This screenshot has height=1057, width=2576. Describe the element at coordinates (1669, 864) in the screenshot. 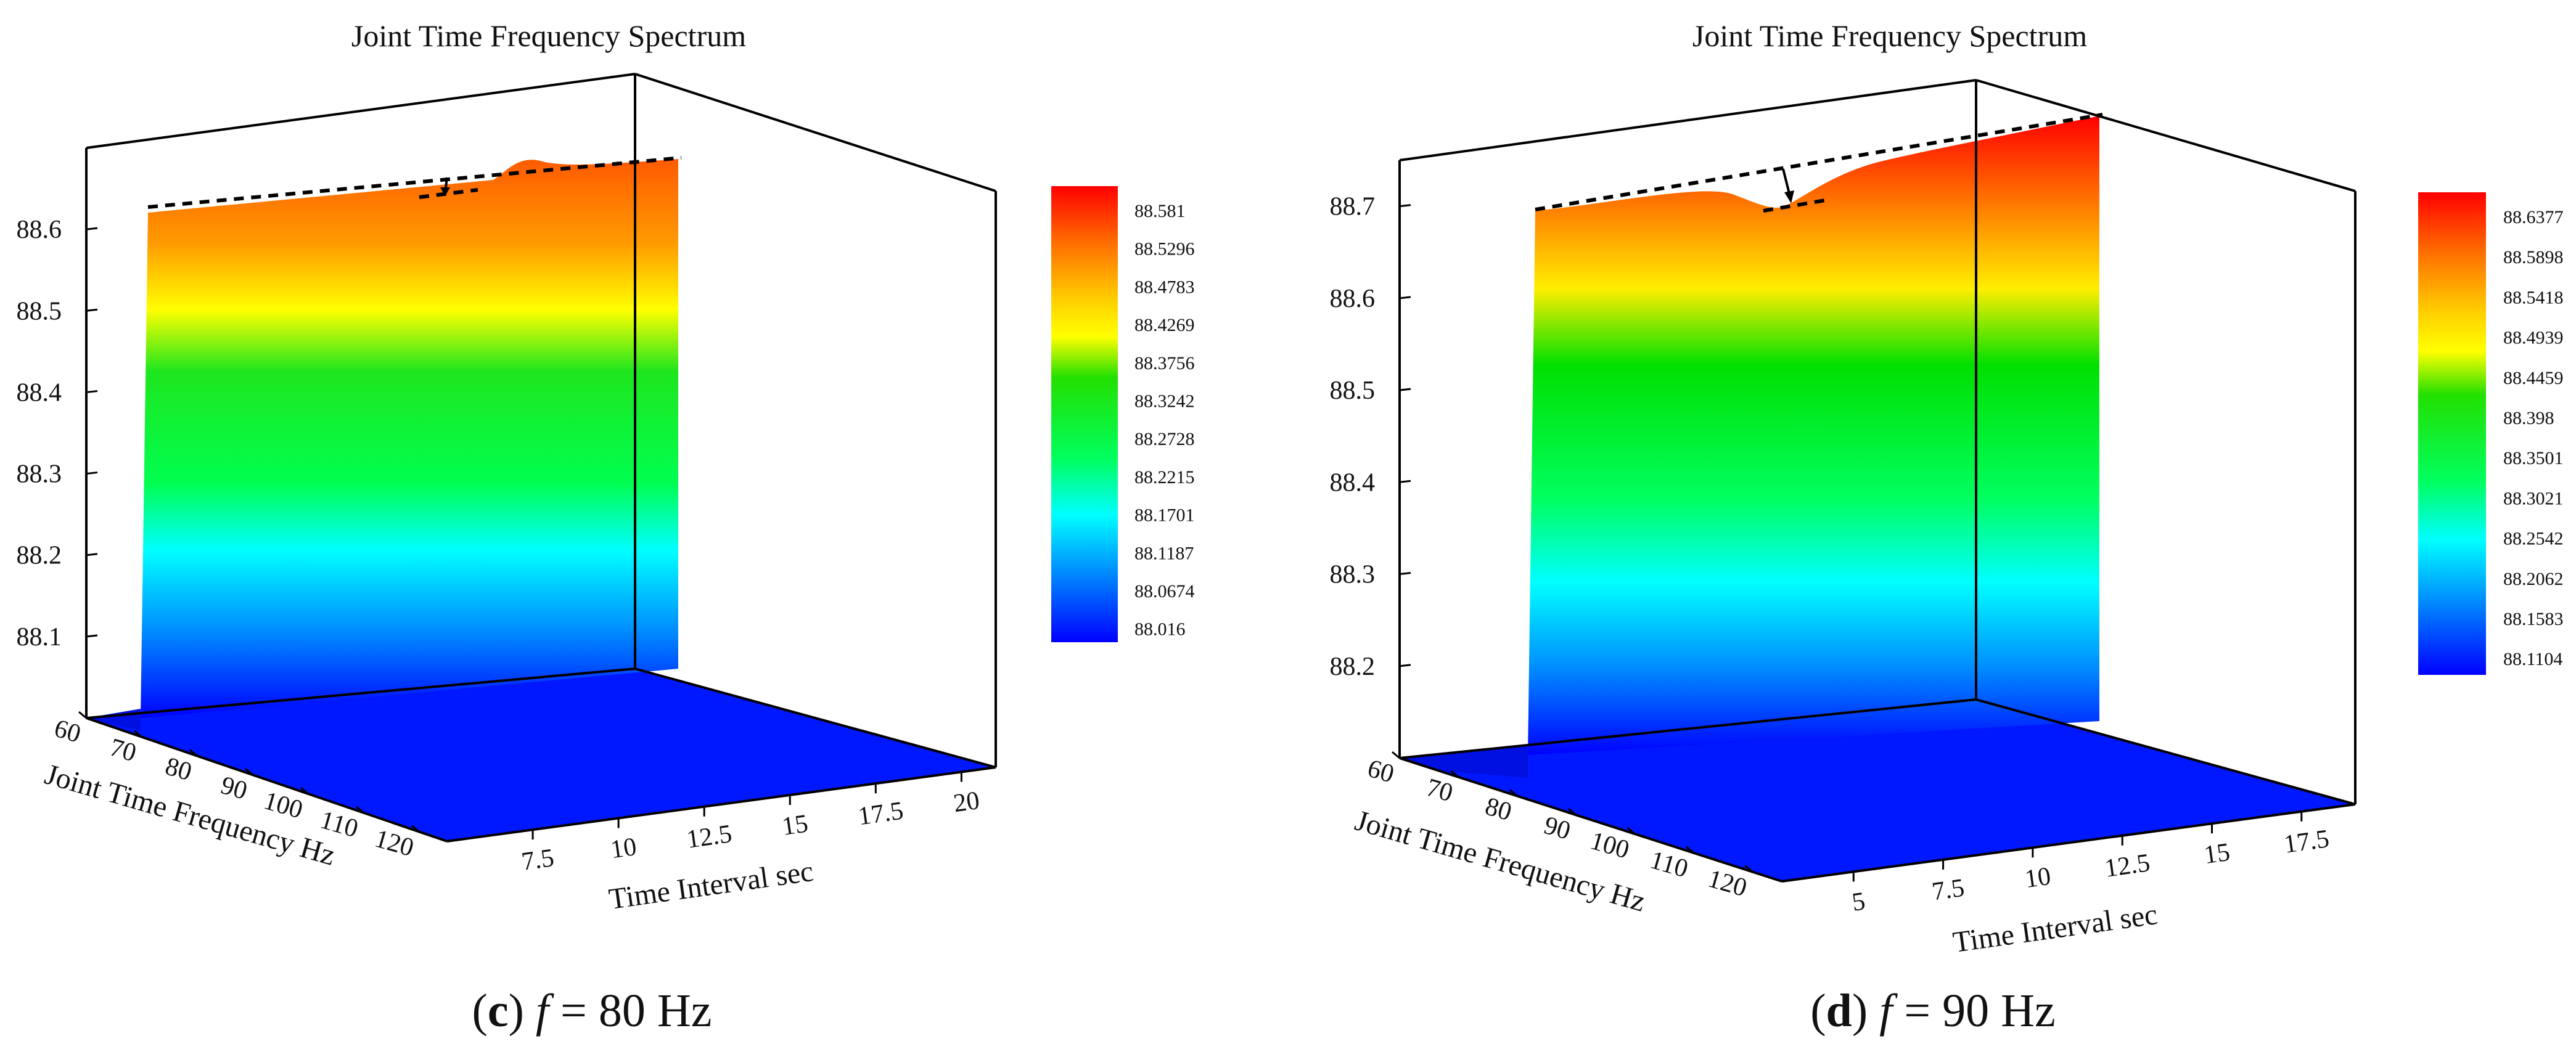

I see `y-tick-label: 110` at that location.